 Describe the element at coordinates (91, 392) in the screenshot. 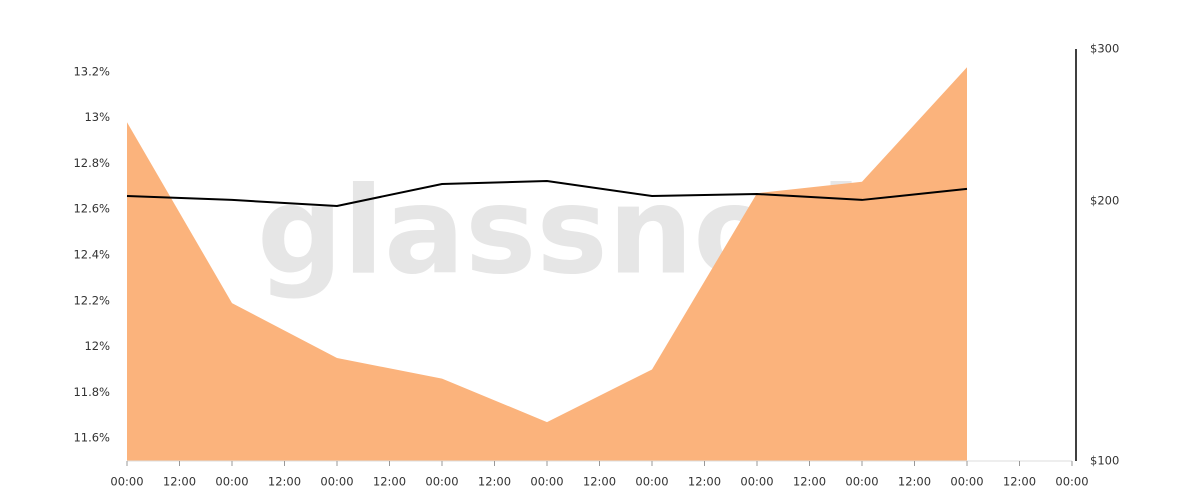

I see `y-tick-label: 11.8%` at that location.